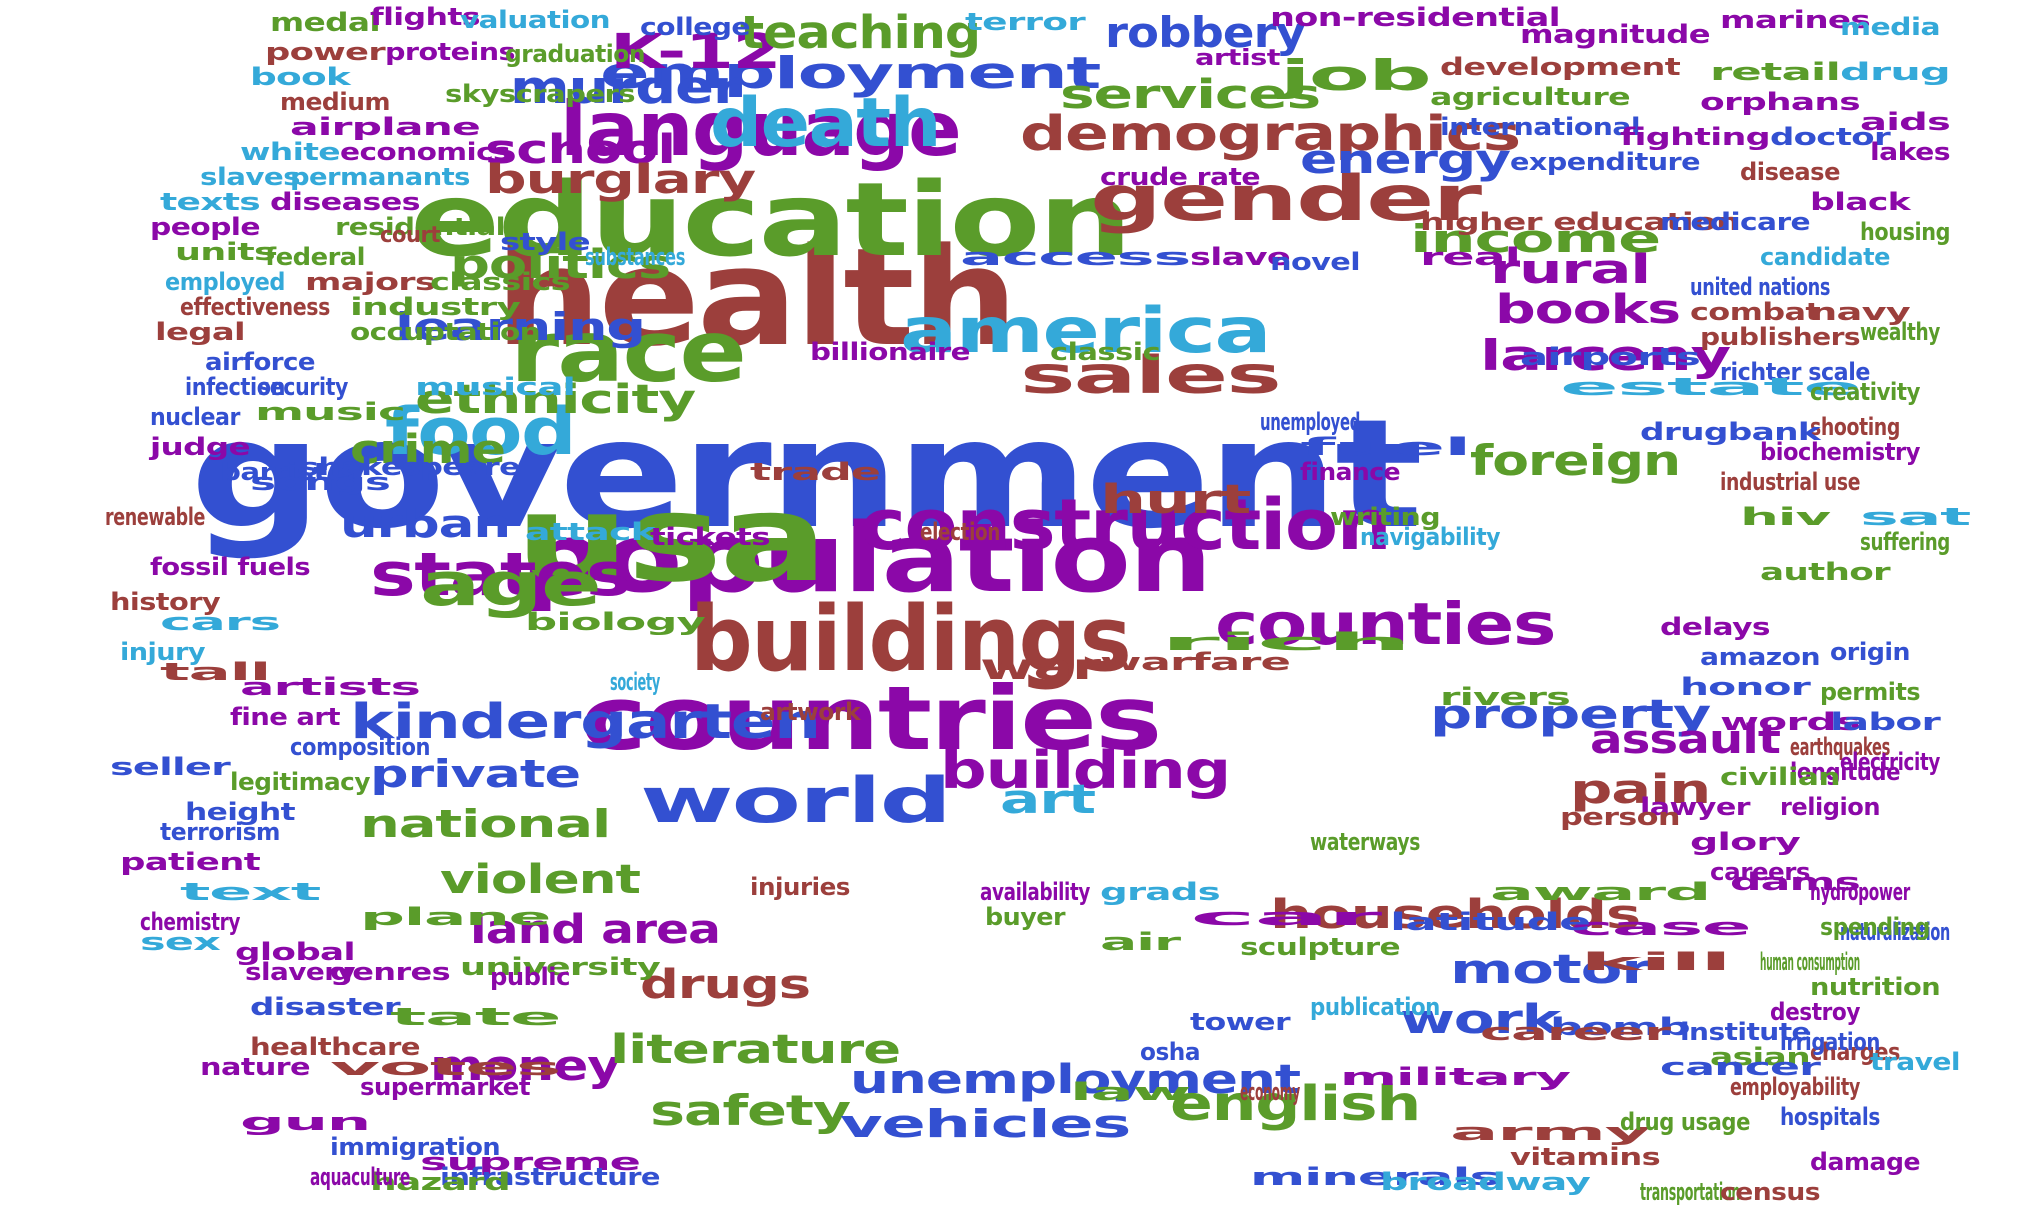 Image resolution: width=2024 pixels, height=1207 pixels. I want to click on word-cloud-word: fighting, so click(1695, 137).